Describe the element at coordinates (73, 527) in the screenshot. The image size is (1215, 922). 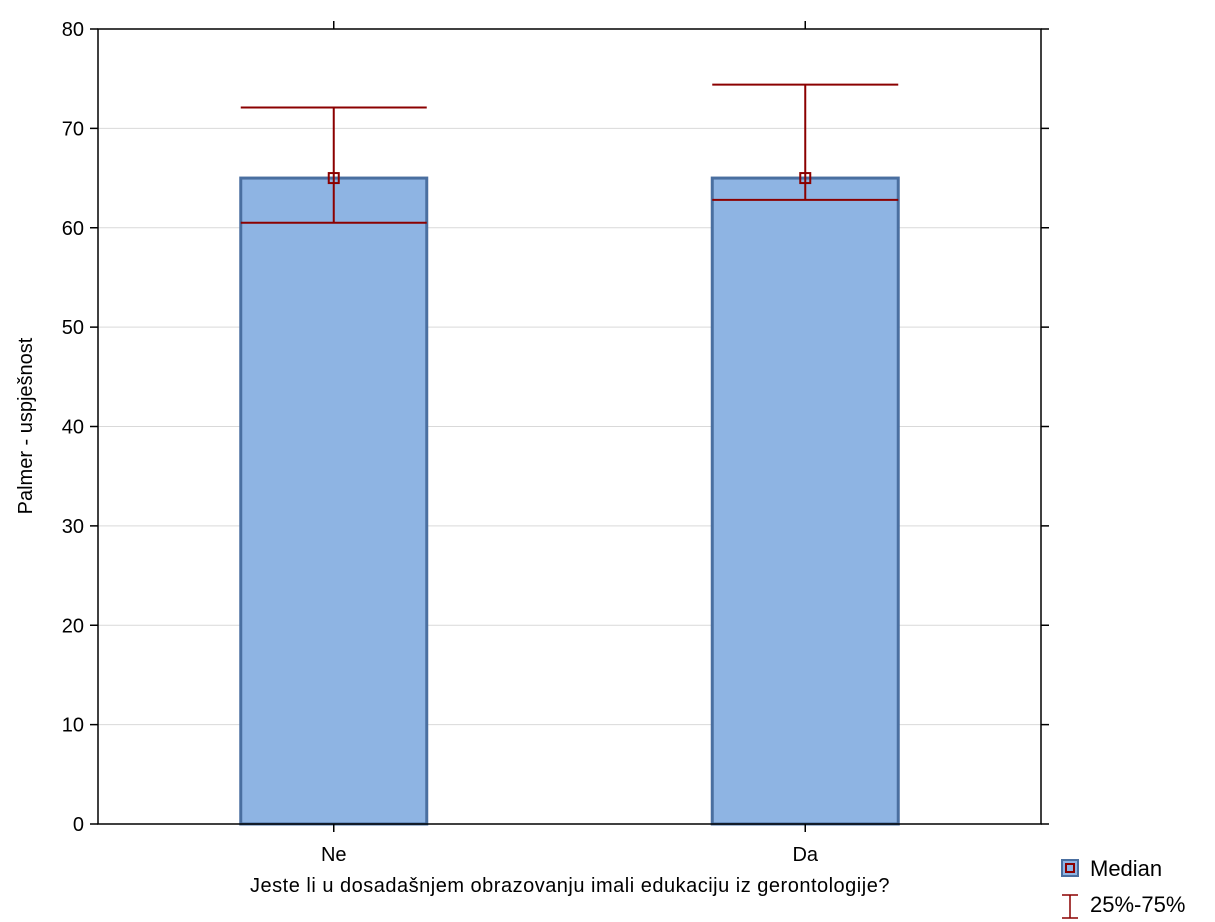
I see `y-tick-label: 30` at that location.